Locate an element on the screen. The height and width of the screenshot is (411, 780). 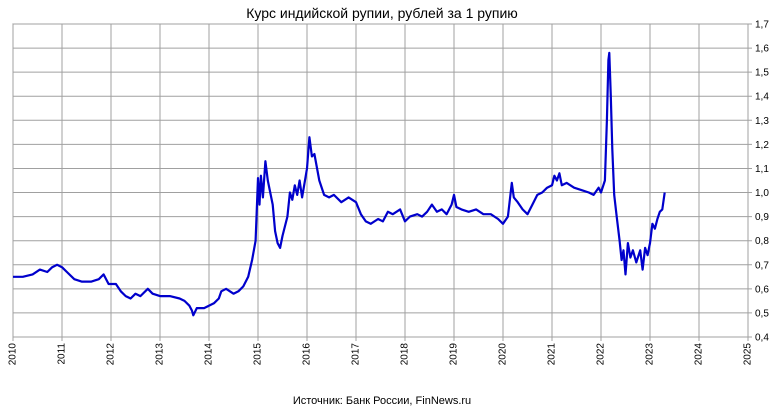
x-tick-label: 2018 is located at coordinates (405, 354).